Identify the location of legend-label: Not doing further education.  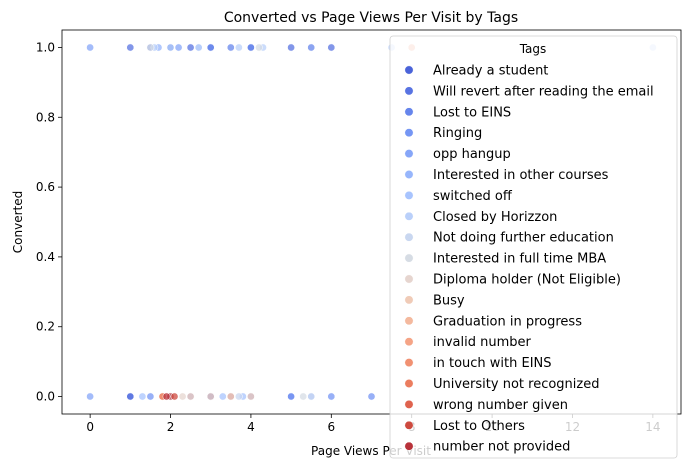
(523, 238).